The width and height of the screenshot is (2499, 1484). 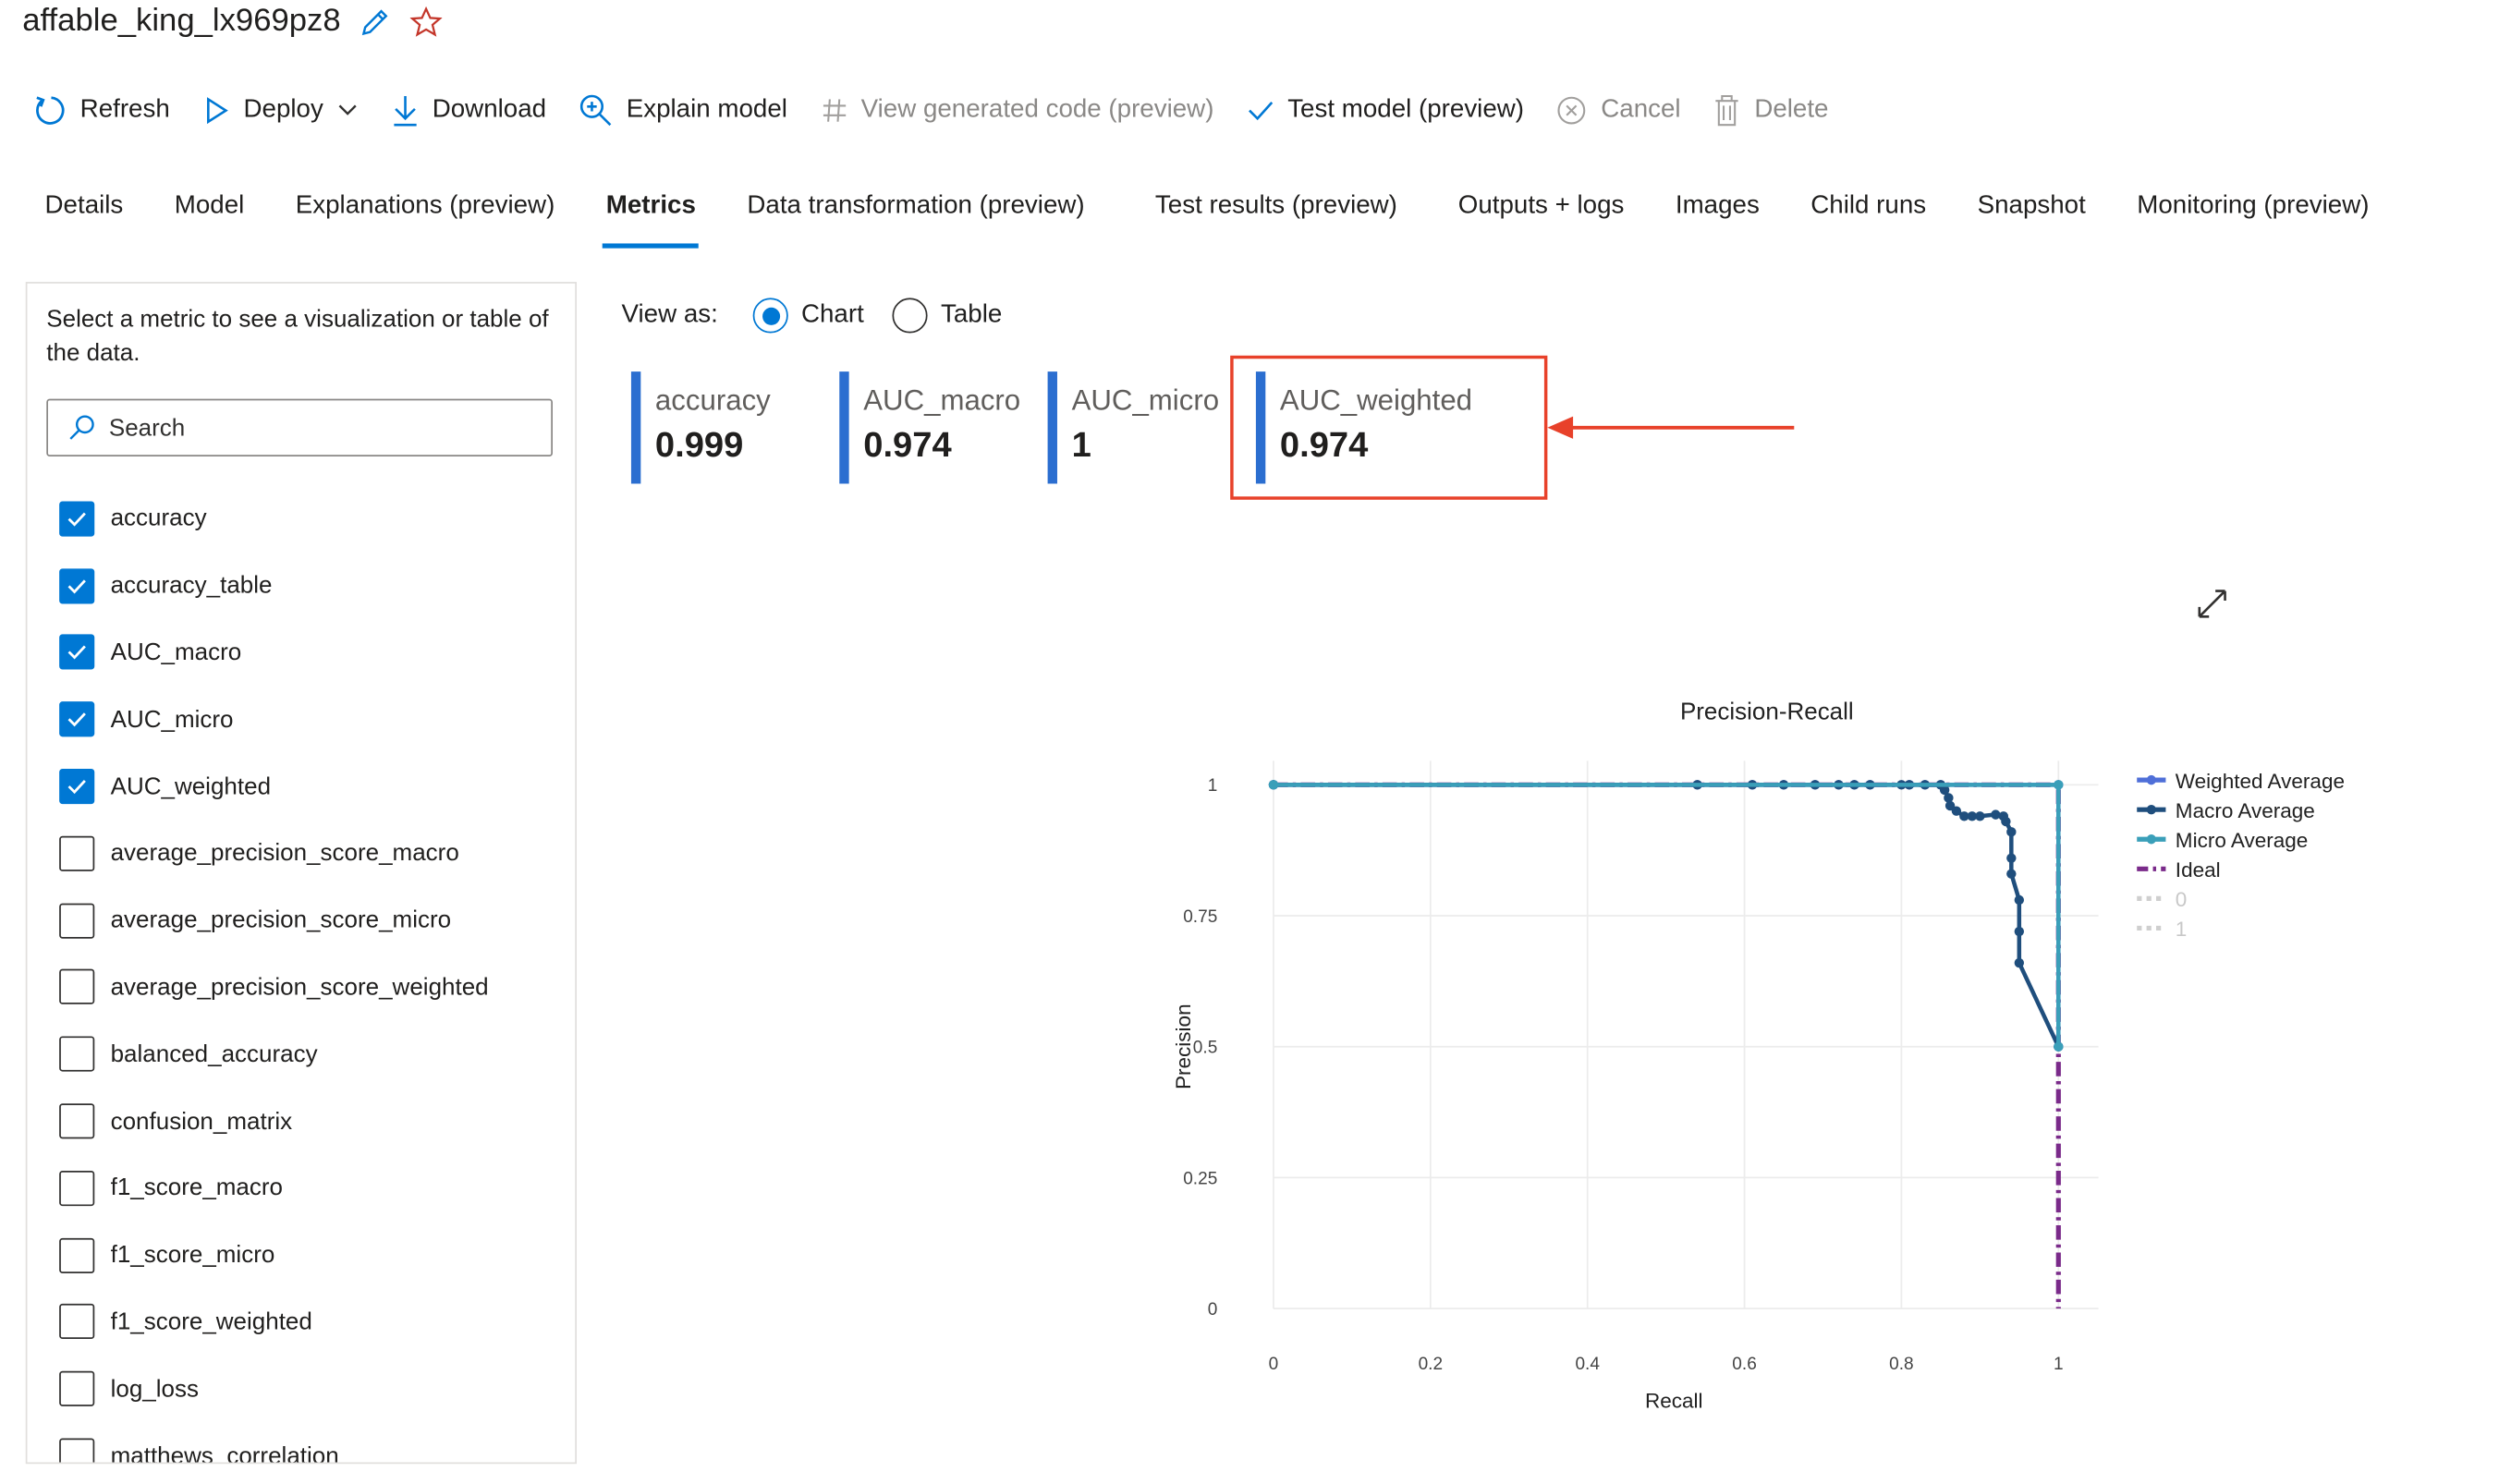 What do you see at coordinates (274, 1389) in the screenshot?
I see `metric-item-log-loss: log_loss` at bounding box center [274, 1389].